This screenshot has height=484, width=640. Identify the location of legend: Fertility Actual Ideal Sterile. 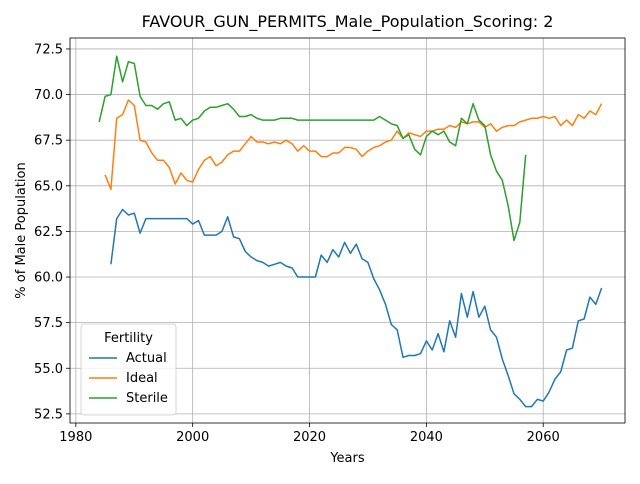
(128, 369).